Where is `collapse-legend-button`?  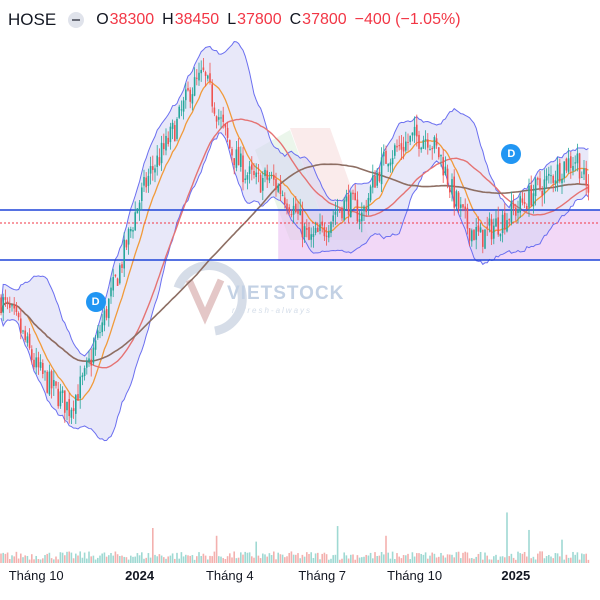 collapse-legend-button is located at coordinates (76, 20).